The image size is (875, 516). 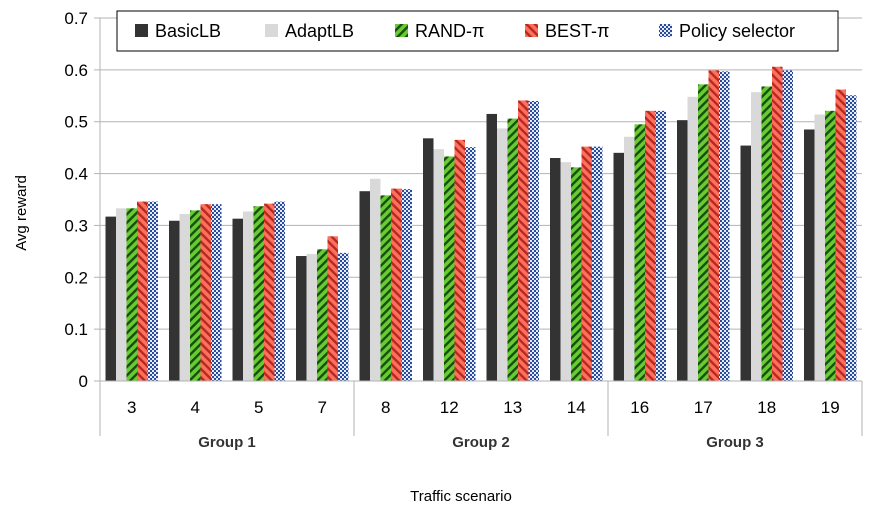 What do you see at coordinates (21, 213) in the screenshot?
I see `y-axis-title: Avg reward` at bounding box center [21, 213].